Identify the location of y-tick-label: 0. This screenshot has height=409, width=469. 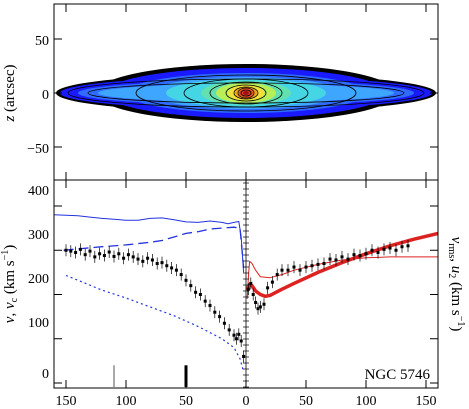
(45, 374).